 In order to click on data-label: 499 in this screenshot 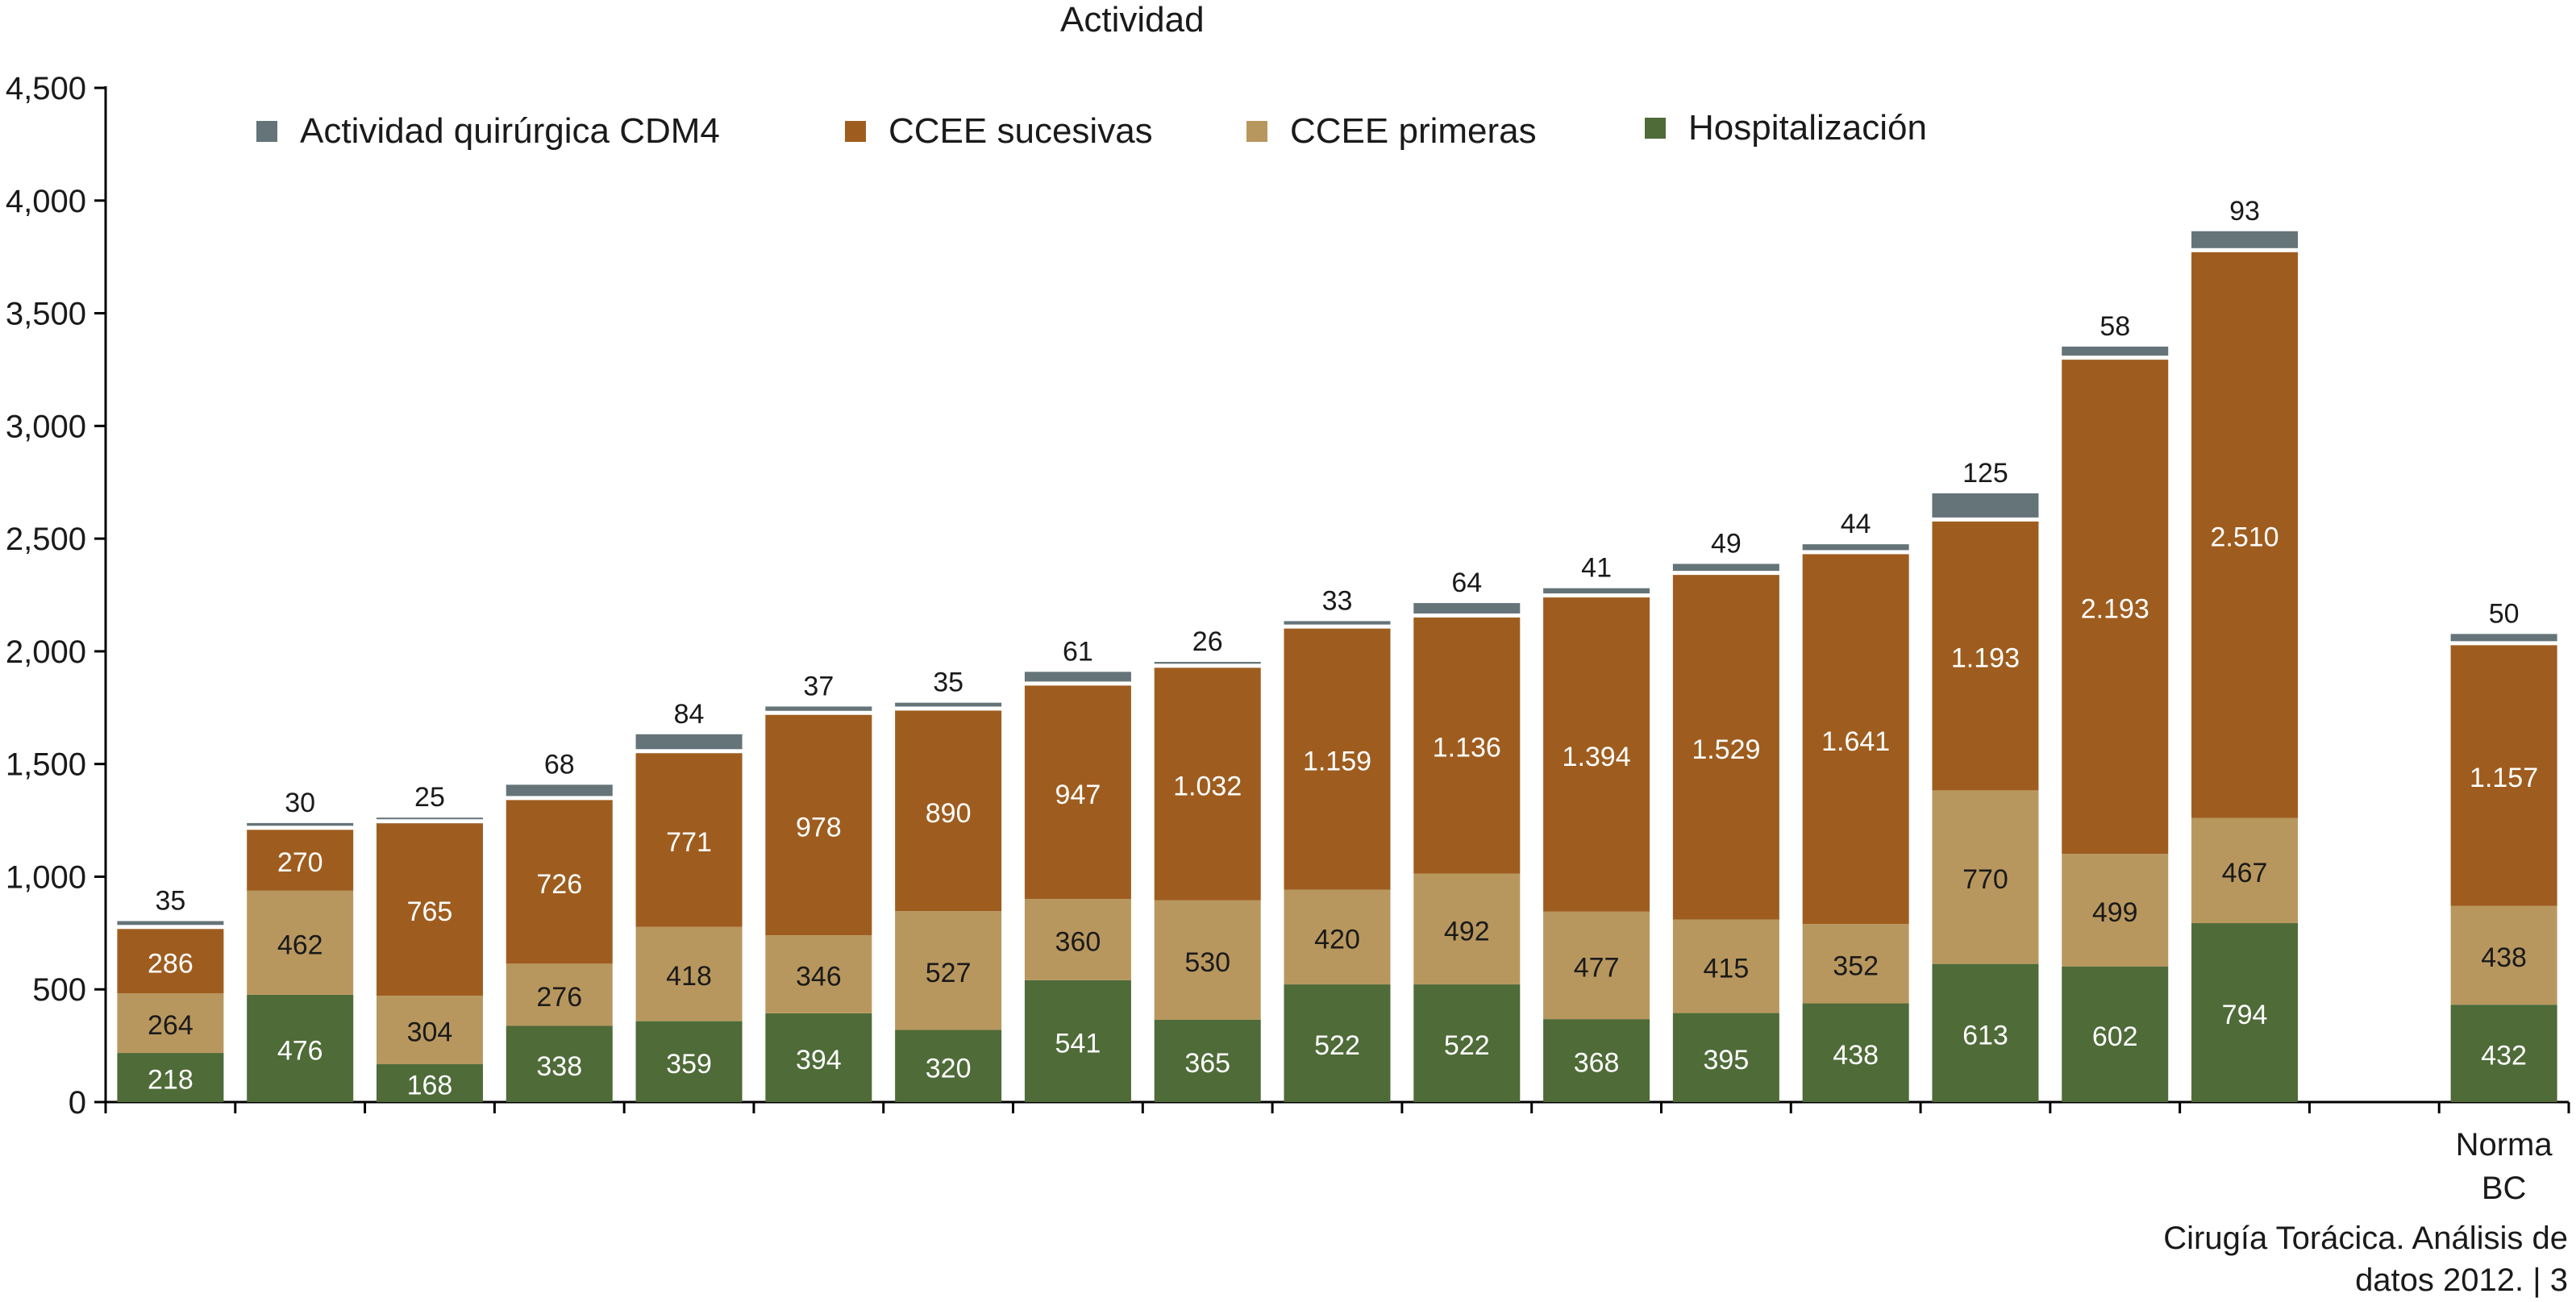, I will do `click(2115, 912)`.